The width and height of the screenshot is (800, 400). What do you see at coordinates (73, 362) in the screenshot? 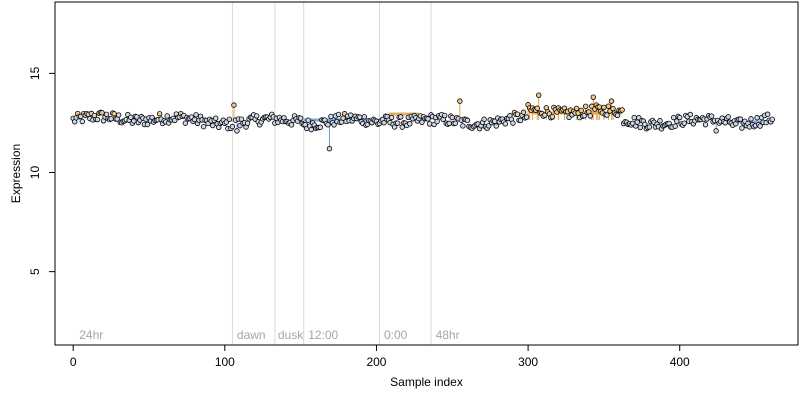
I see `x-tick-label: 0` at bounding box center [73, 362].